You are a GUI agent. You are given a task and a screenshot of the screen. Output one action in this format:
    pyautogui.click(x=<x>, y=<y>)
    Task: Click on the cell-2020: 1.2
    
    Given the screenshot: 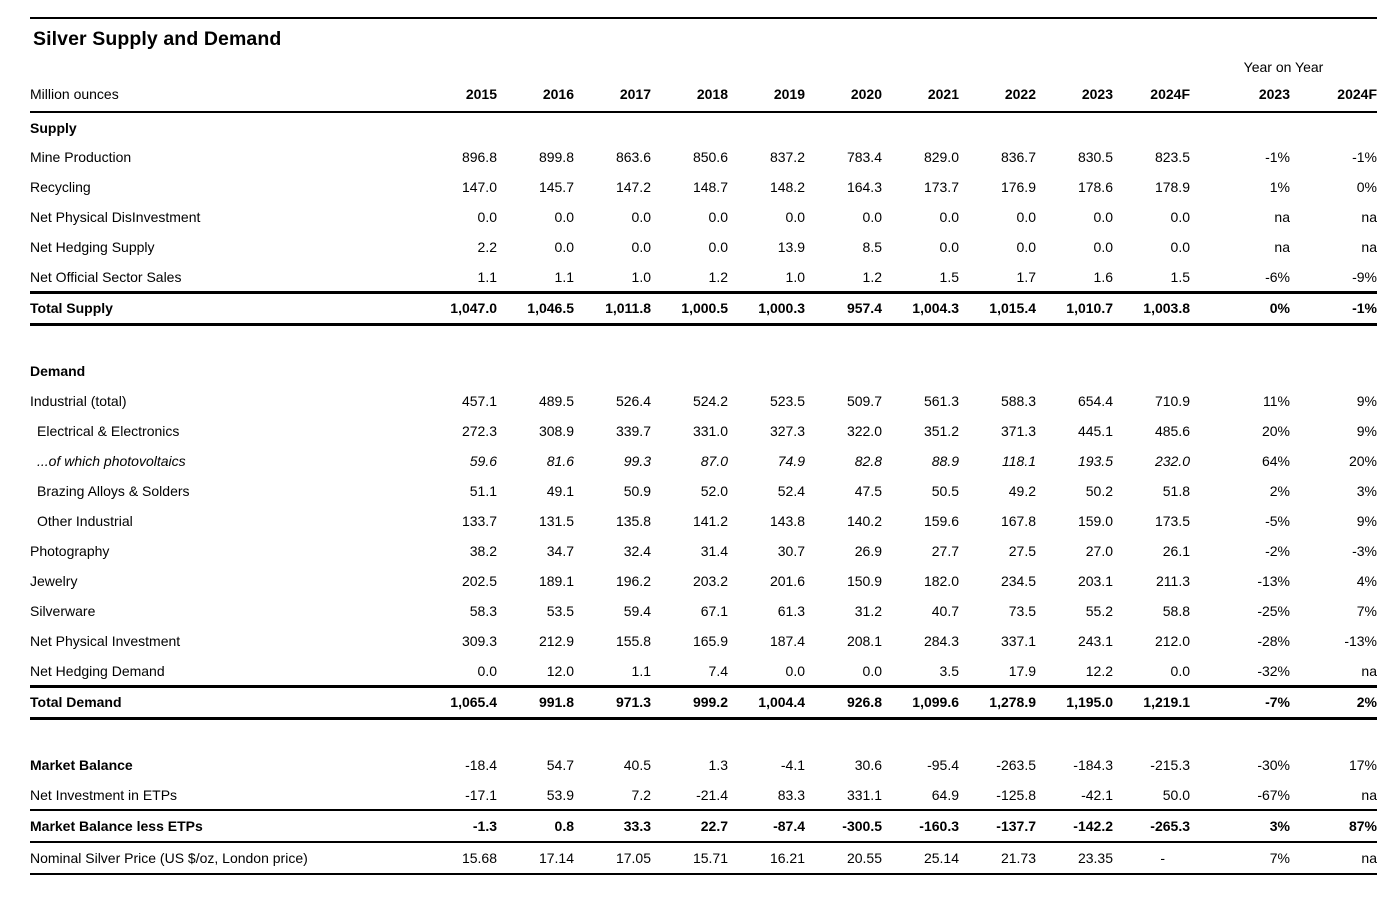 What is the action you would take?
    pyautogui.click(x=843, y=278)
    